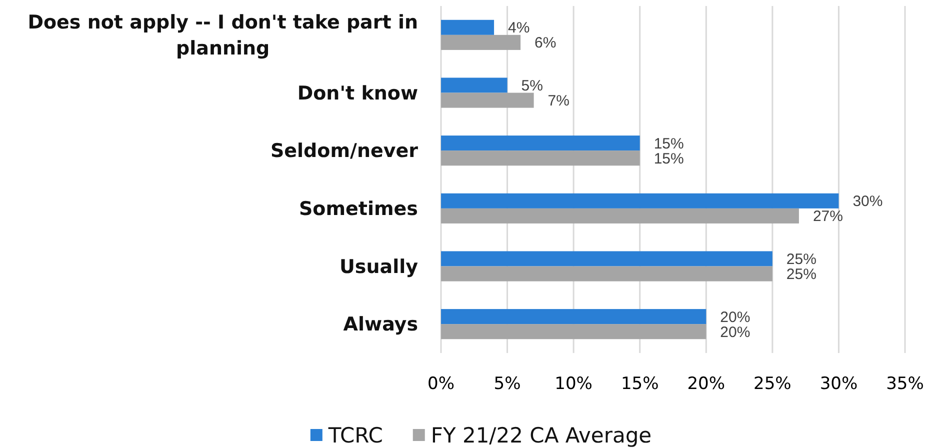  Describe the element at coordinates (441, 384) in the screenshot. I see `x-tick-label: 0%` at that location.